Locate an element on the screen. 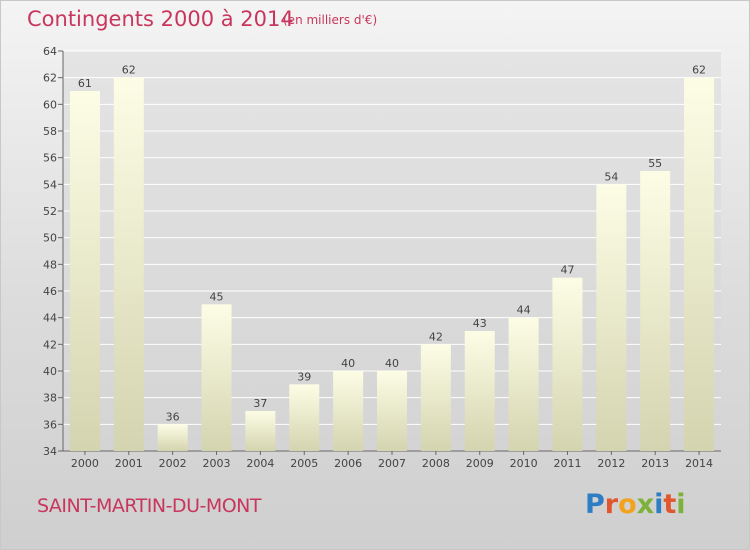 The width and height of the screenshot is (750, 550). y-tick-label: 36 is located at coordinates (50, 424).